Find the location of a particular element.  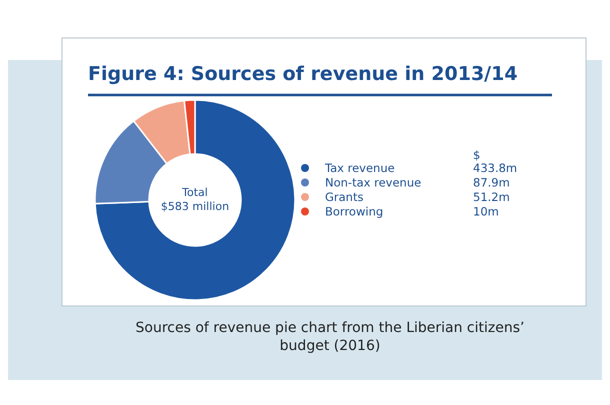

legend-label: Grants is located at coordinates (344, 197).